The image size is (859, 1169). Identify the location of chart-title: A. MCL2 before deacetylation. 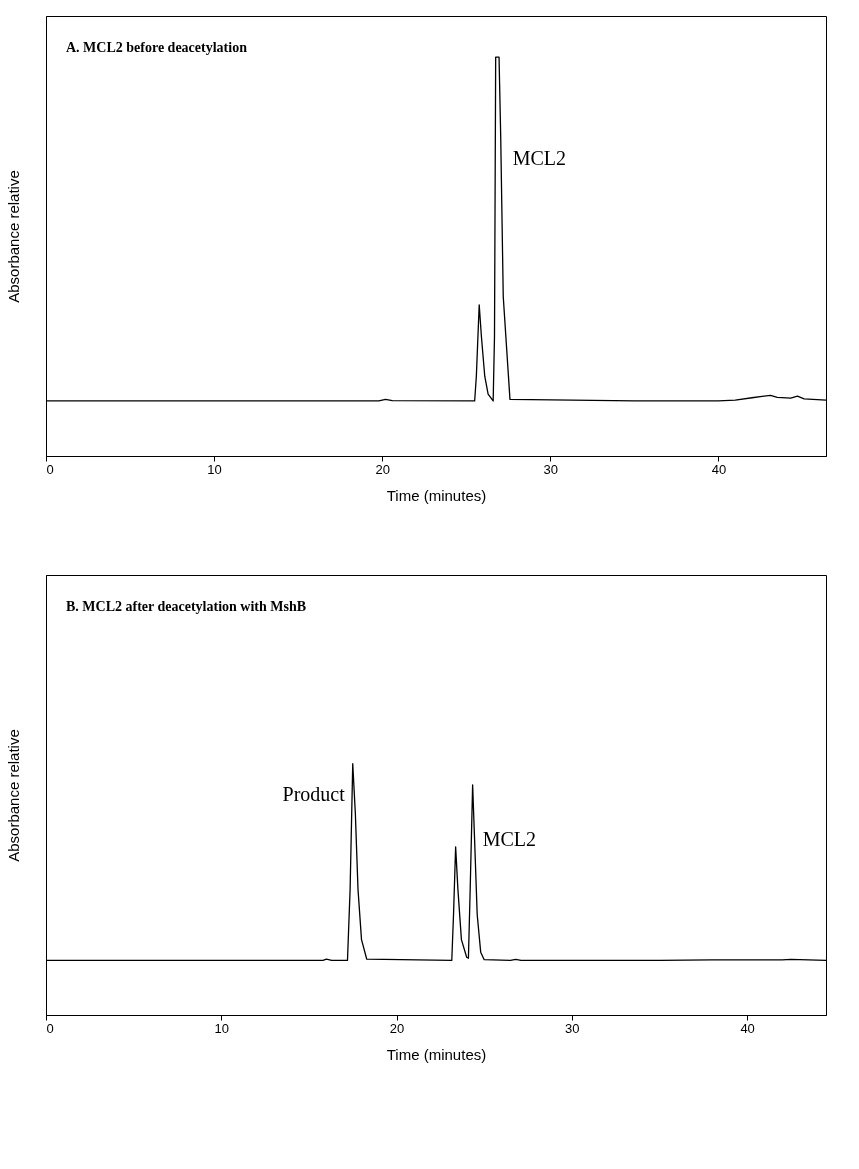
(157, 47).